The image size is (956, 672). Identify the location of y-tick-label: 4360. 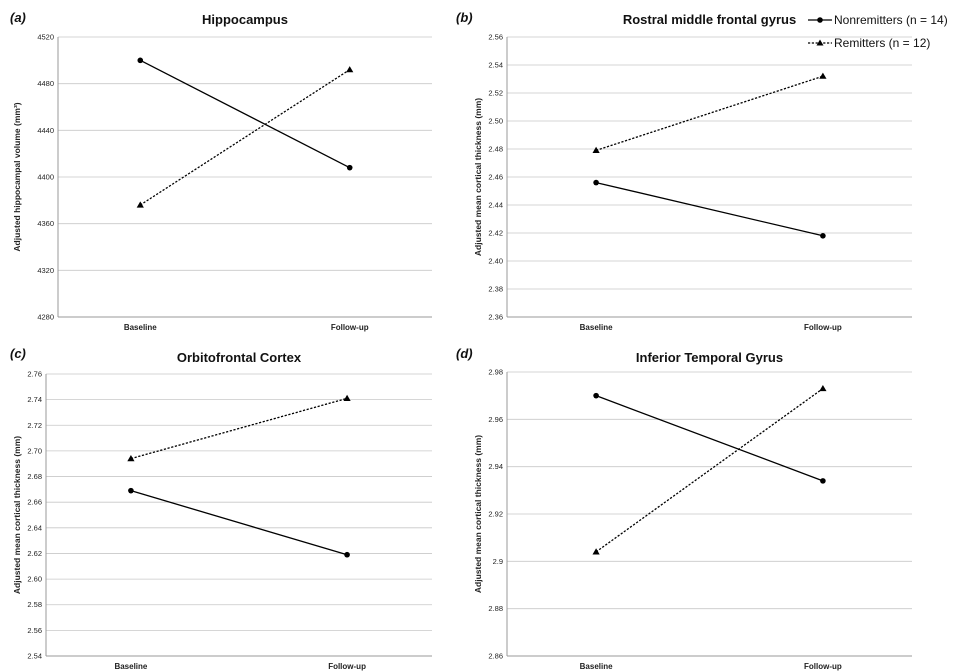
(45, 223).